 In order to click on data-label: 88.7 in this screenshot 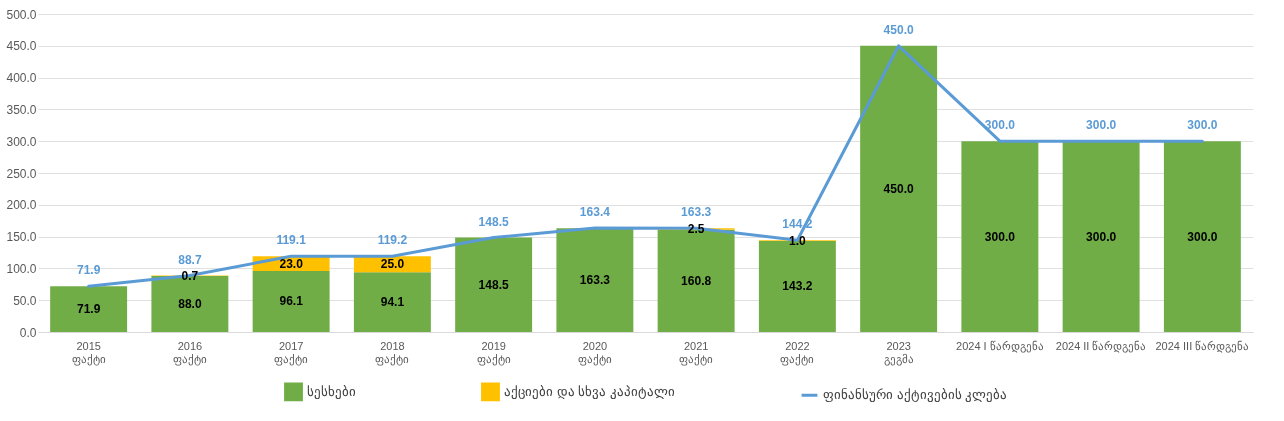, I will do `click(190, 259)`.